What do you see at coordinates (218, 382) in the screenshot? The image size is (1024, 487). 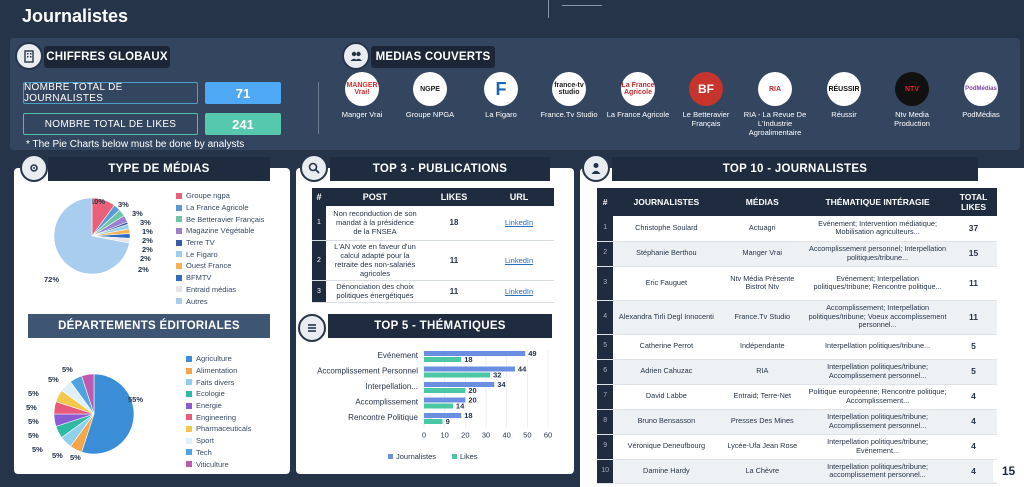 I see `legend-item: Faits divers` at bounding box center [218, 382].